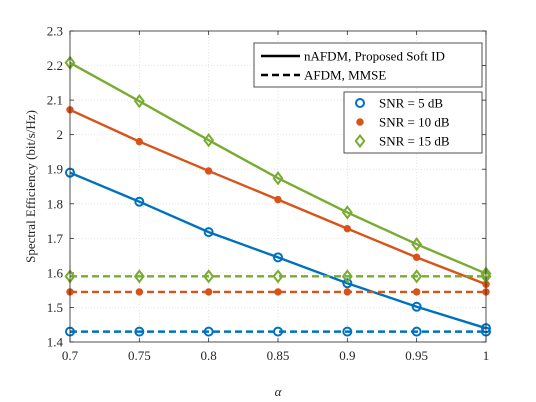 The width and height of the screenshot is (536, 402). What do you see at coordinates (411, 103) in the screenshot?
I see `legend-label-snr-5: SNR = 5 dB` at bounding box center [411, 103].